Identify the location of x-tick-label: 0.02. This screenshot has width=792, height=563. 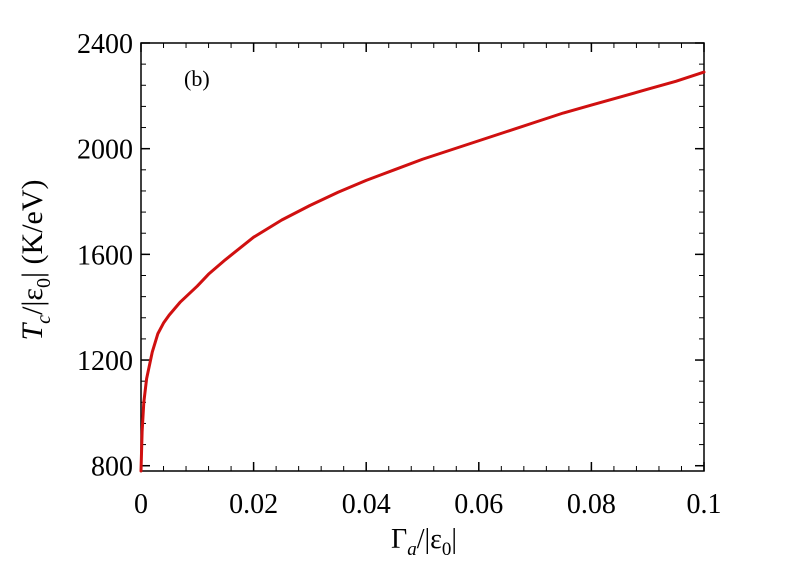
(253, 504).